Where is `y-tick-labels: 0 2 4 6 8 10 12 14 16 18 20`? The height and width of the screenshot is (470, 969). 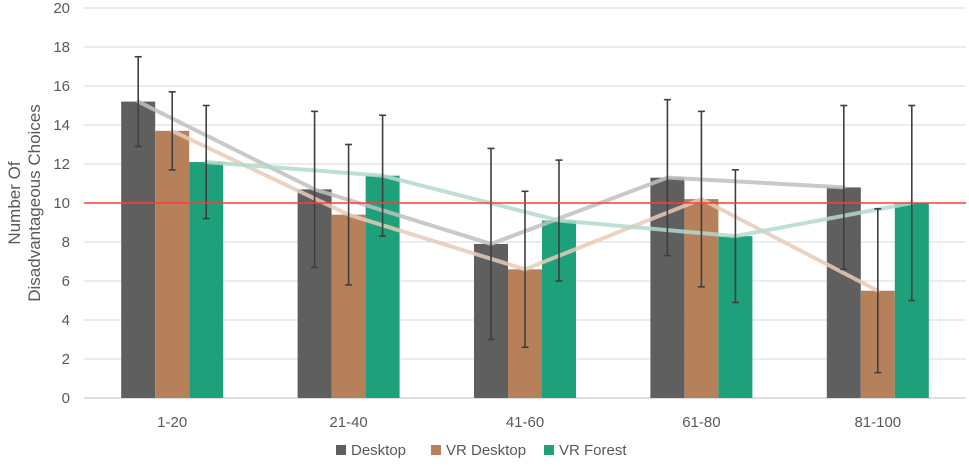 y-tick-labels: 0 2 4 6 8 10 12 14 16 18 20 is located at coordinates (61, 203).